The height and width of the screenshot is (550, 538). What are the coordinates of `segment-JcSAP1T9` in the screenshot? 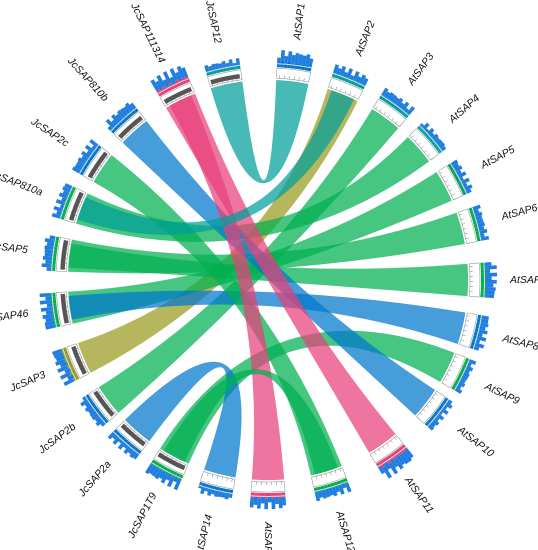 It's located at (167, 470).